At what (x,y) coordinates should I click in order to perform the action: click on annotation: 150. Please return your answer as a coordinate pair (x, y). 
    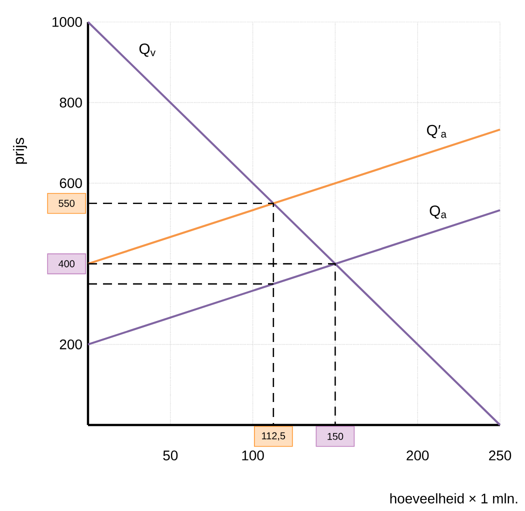
    Looking at the image, I should click on (336, 436).